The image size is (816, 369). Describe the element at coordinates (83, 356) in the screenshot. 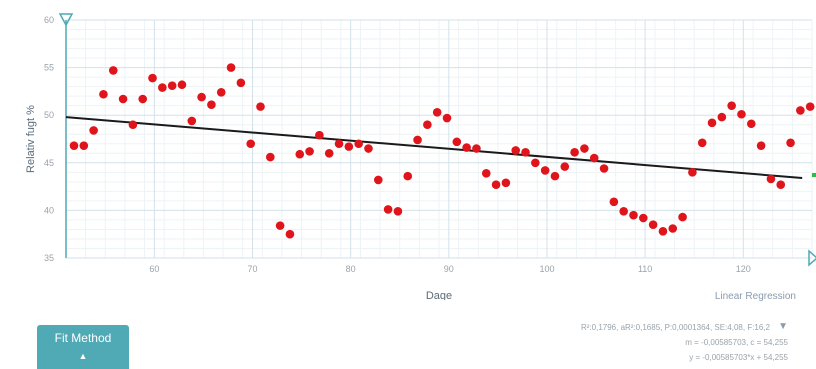

I see `caret-up-icon: ▲` at that location.